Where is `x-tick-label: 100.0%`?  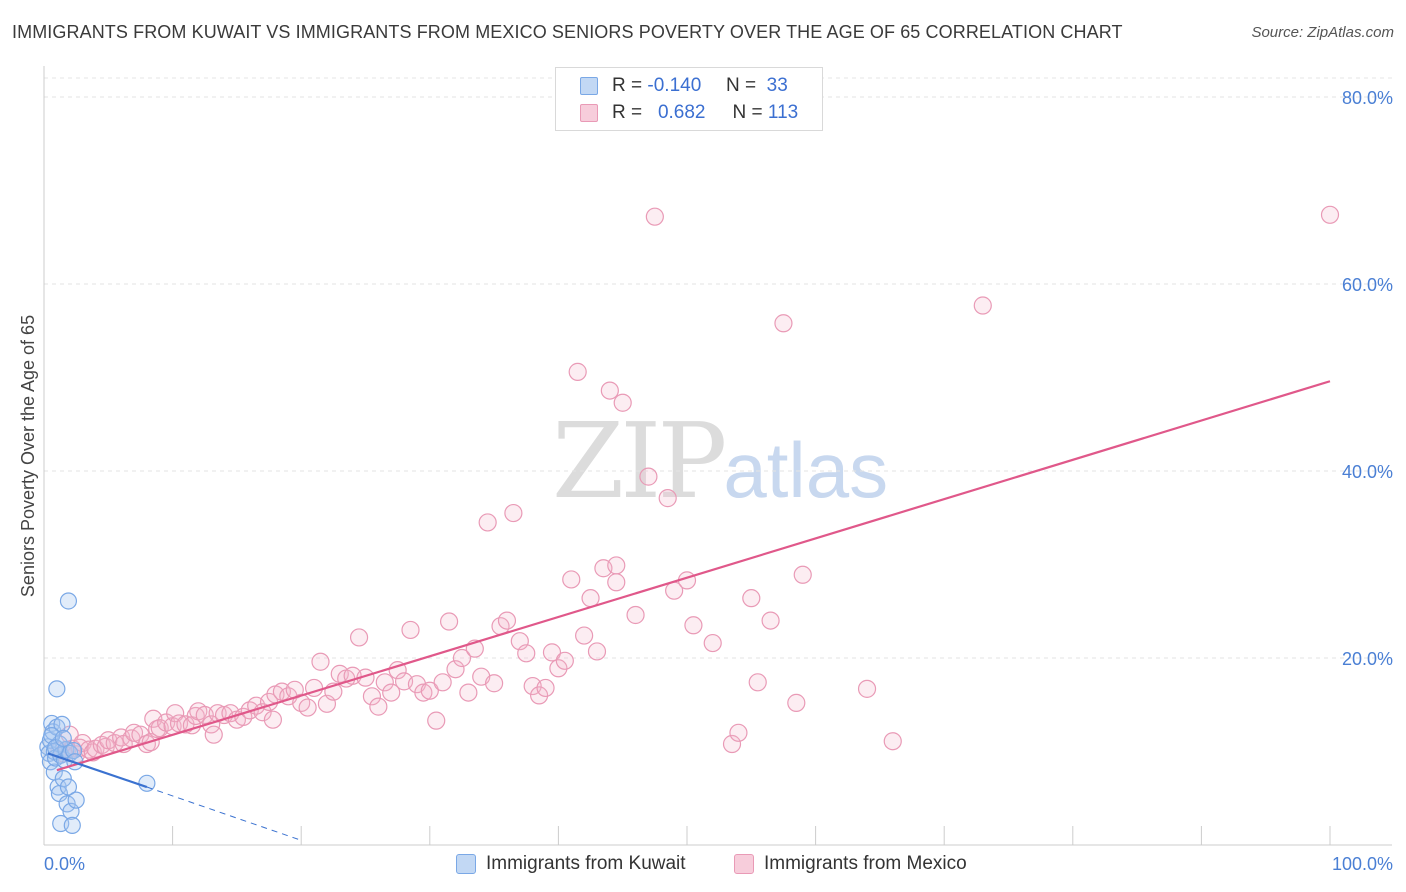
x-tick-label: 100.0% is located at coordinates (1362, 864).